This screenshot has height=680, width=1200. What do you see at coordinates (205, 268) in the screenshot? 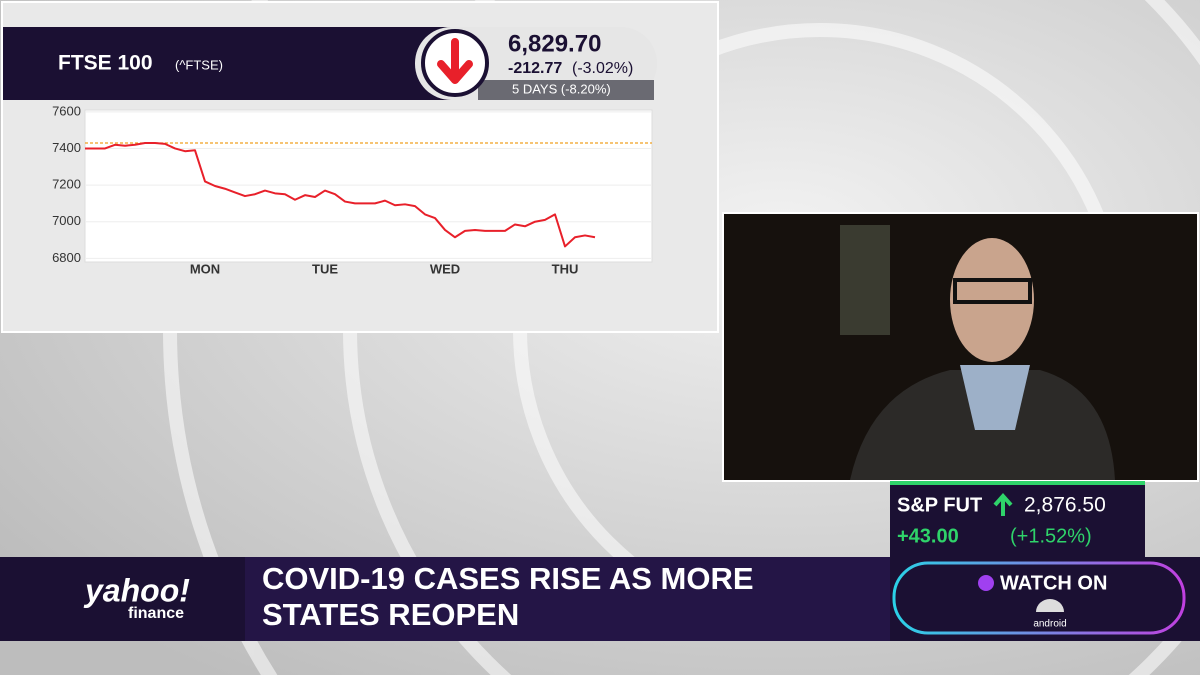
I see `x-tick-label: MON` at bounding box center [205, 268].